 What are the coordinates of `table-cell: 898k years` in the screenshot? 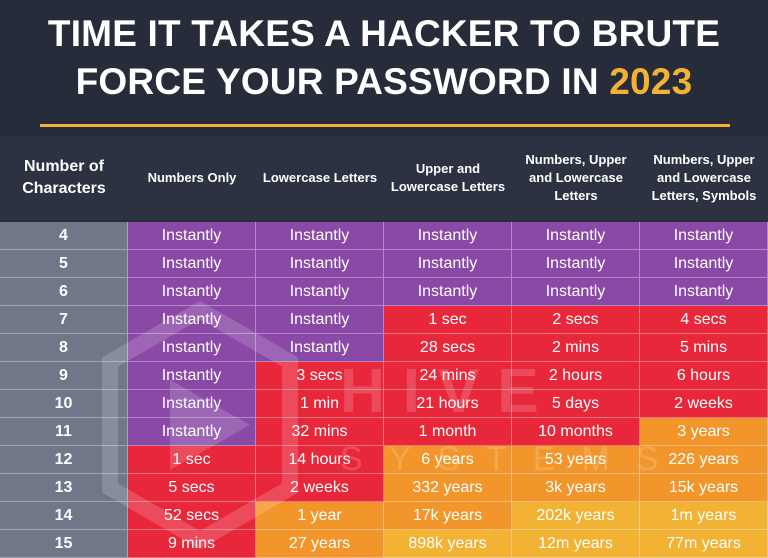 It's located at (448, 544).